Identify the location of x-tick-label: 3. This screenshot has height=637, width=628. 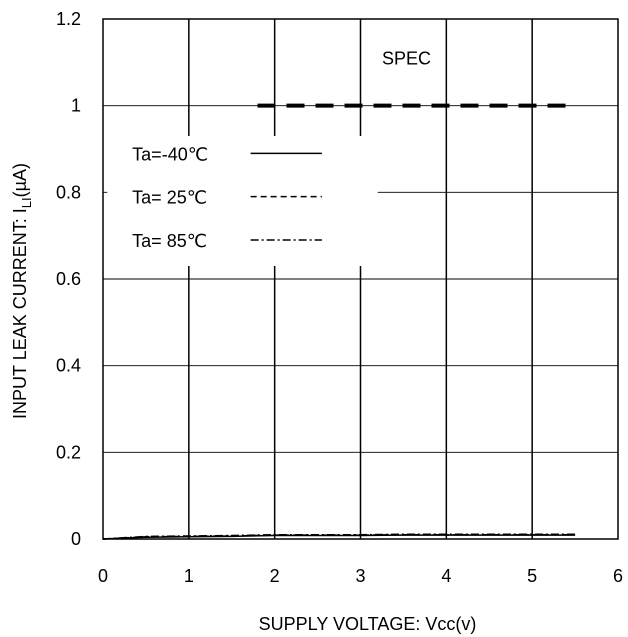
(360, 576).